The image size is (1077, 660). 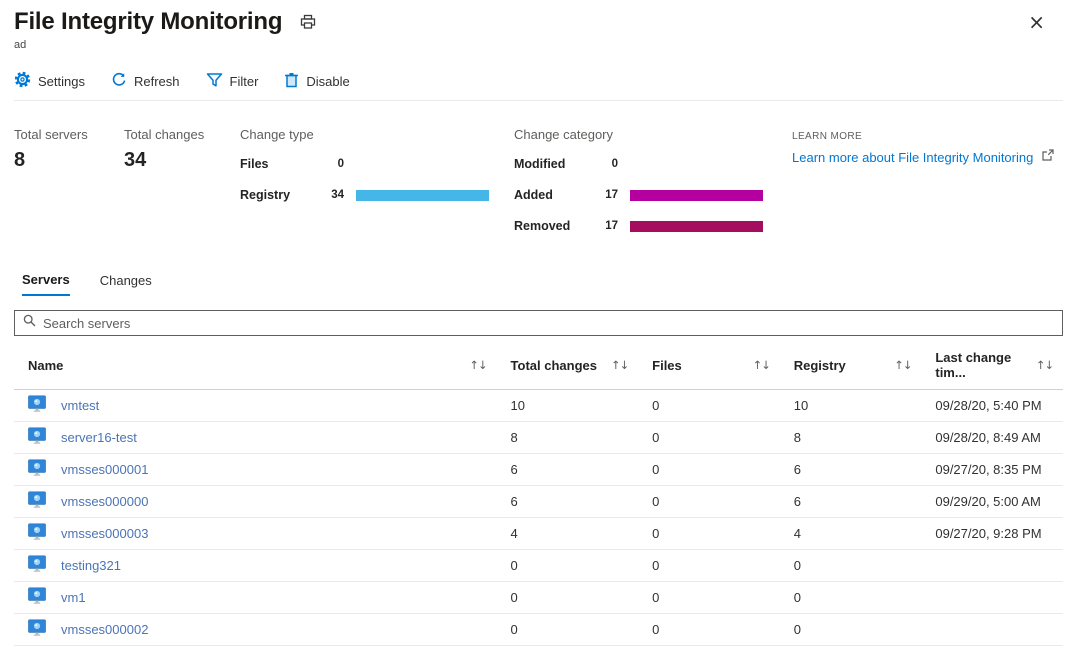 What do you see at coordinates (567, 437) in the screenshot?
I see `total-changes-cell: 8` at bounding box center [567, 437].